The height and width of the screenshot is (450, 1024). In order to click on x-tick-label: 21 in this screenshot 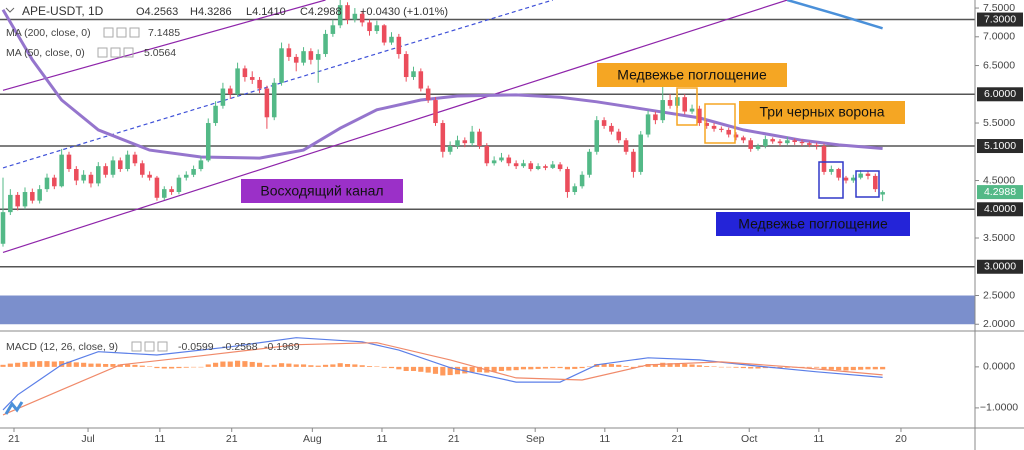, I will do `click(232, 439)`.